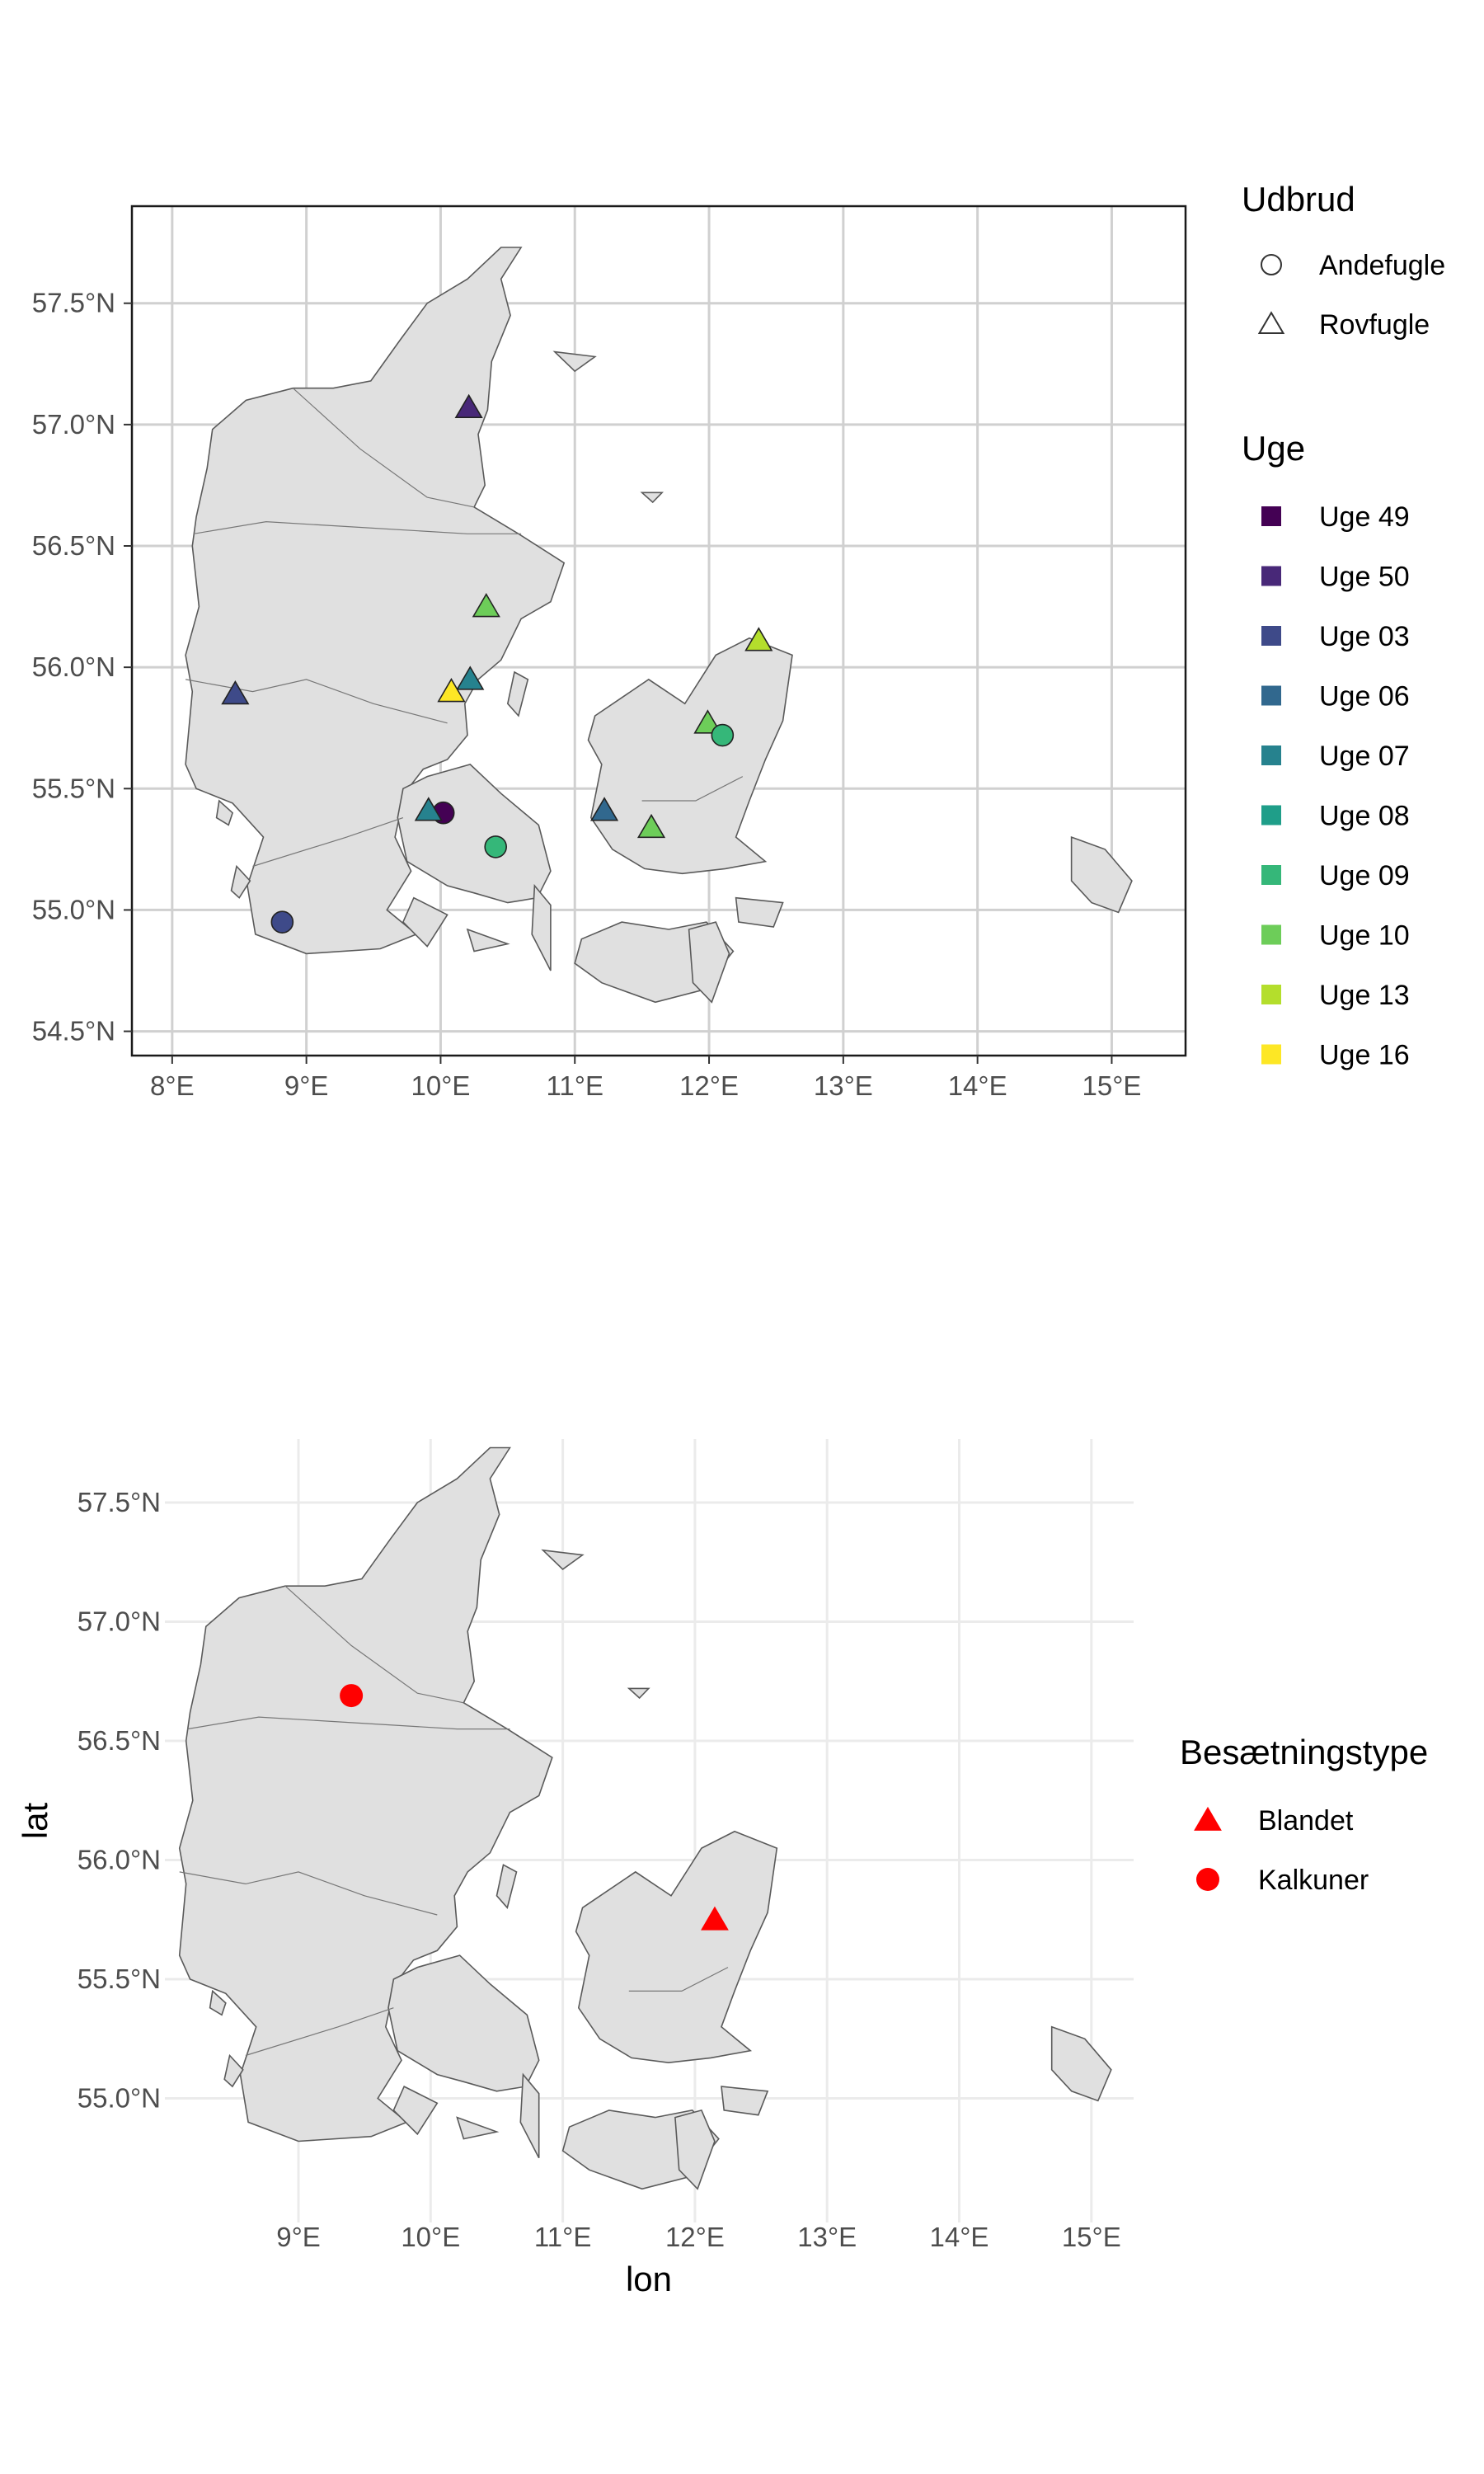 Image resolution: width=1484 pixels, height=2474 pixels. I want to click on map1-x-tick-label: 8°E, so click(172, 1085).